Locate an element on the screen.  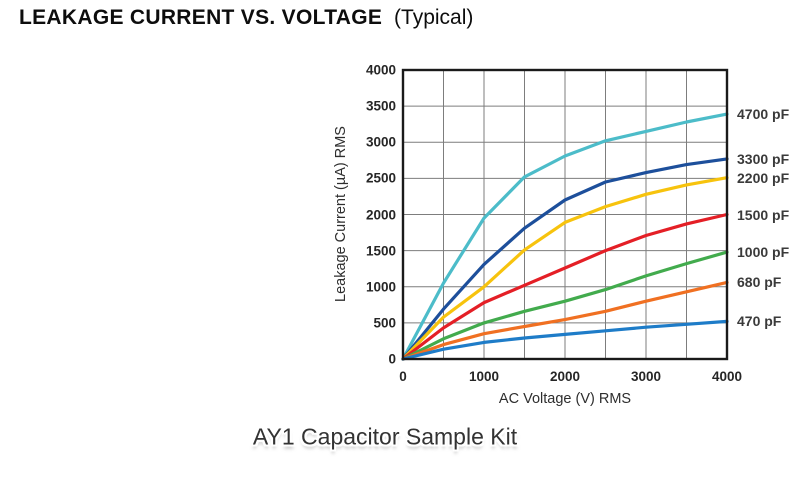
series-label-680-pf: 680 pF is located at coordinates (759, 282).